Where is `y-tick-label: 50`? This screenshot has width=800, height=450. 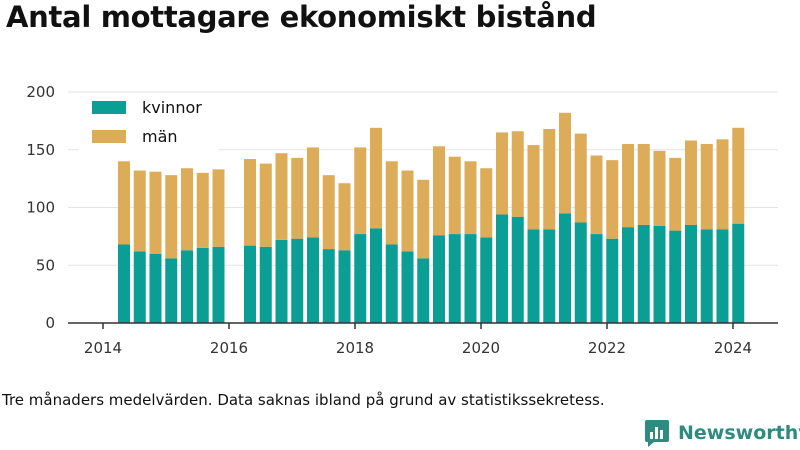
y-tick-label: 50 is located at coordinates (45, 265).